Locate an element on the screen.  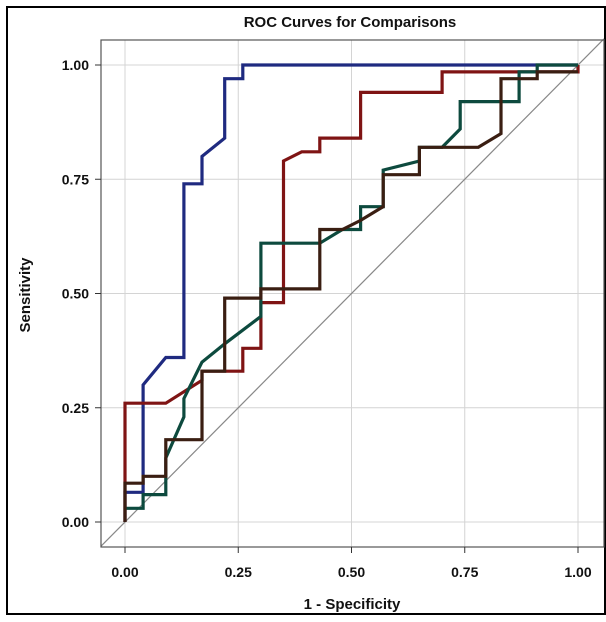
x-tick-label-0: 0.00 is located at coordinates (124, 572).